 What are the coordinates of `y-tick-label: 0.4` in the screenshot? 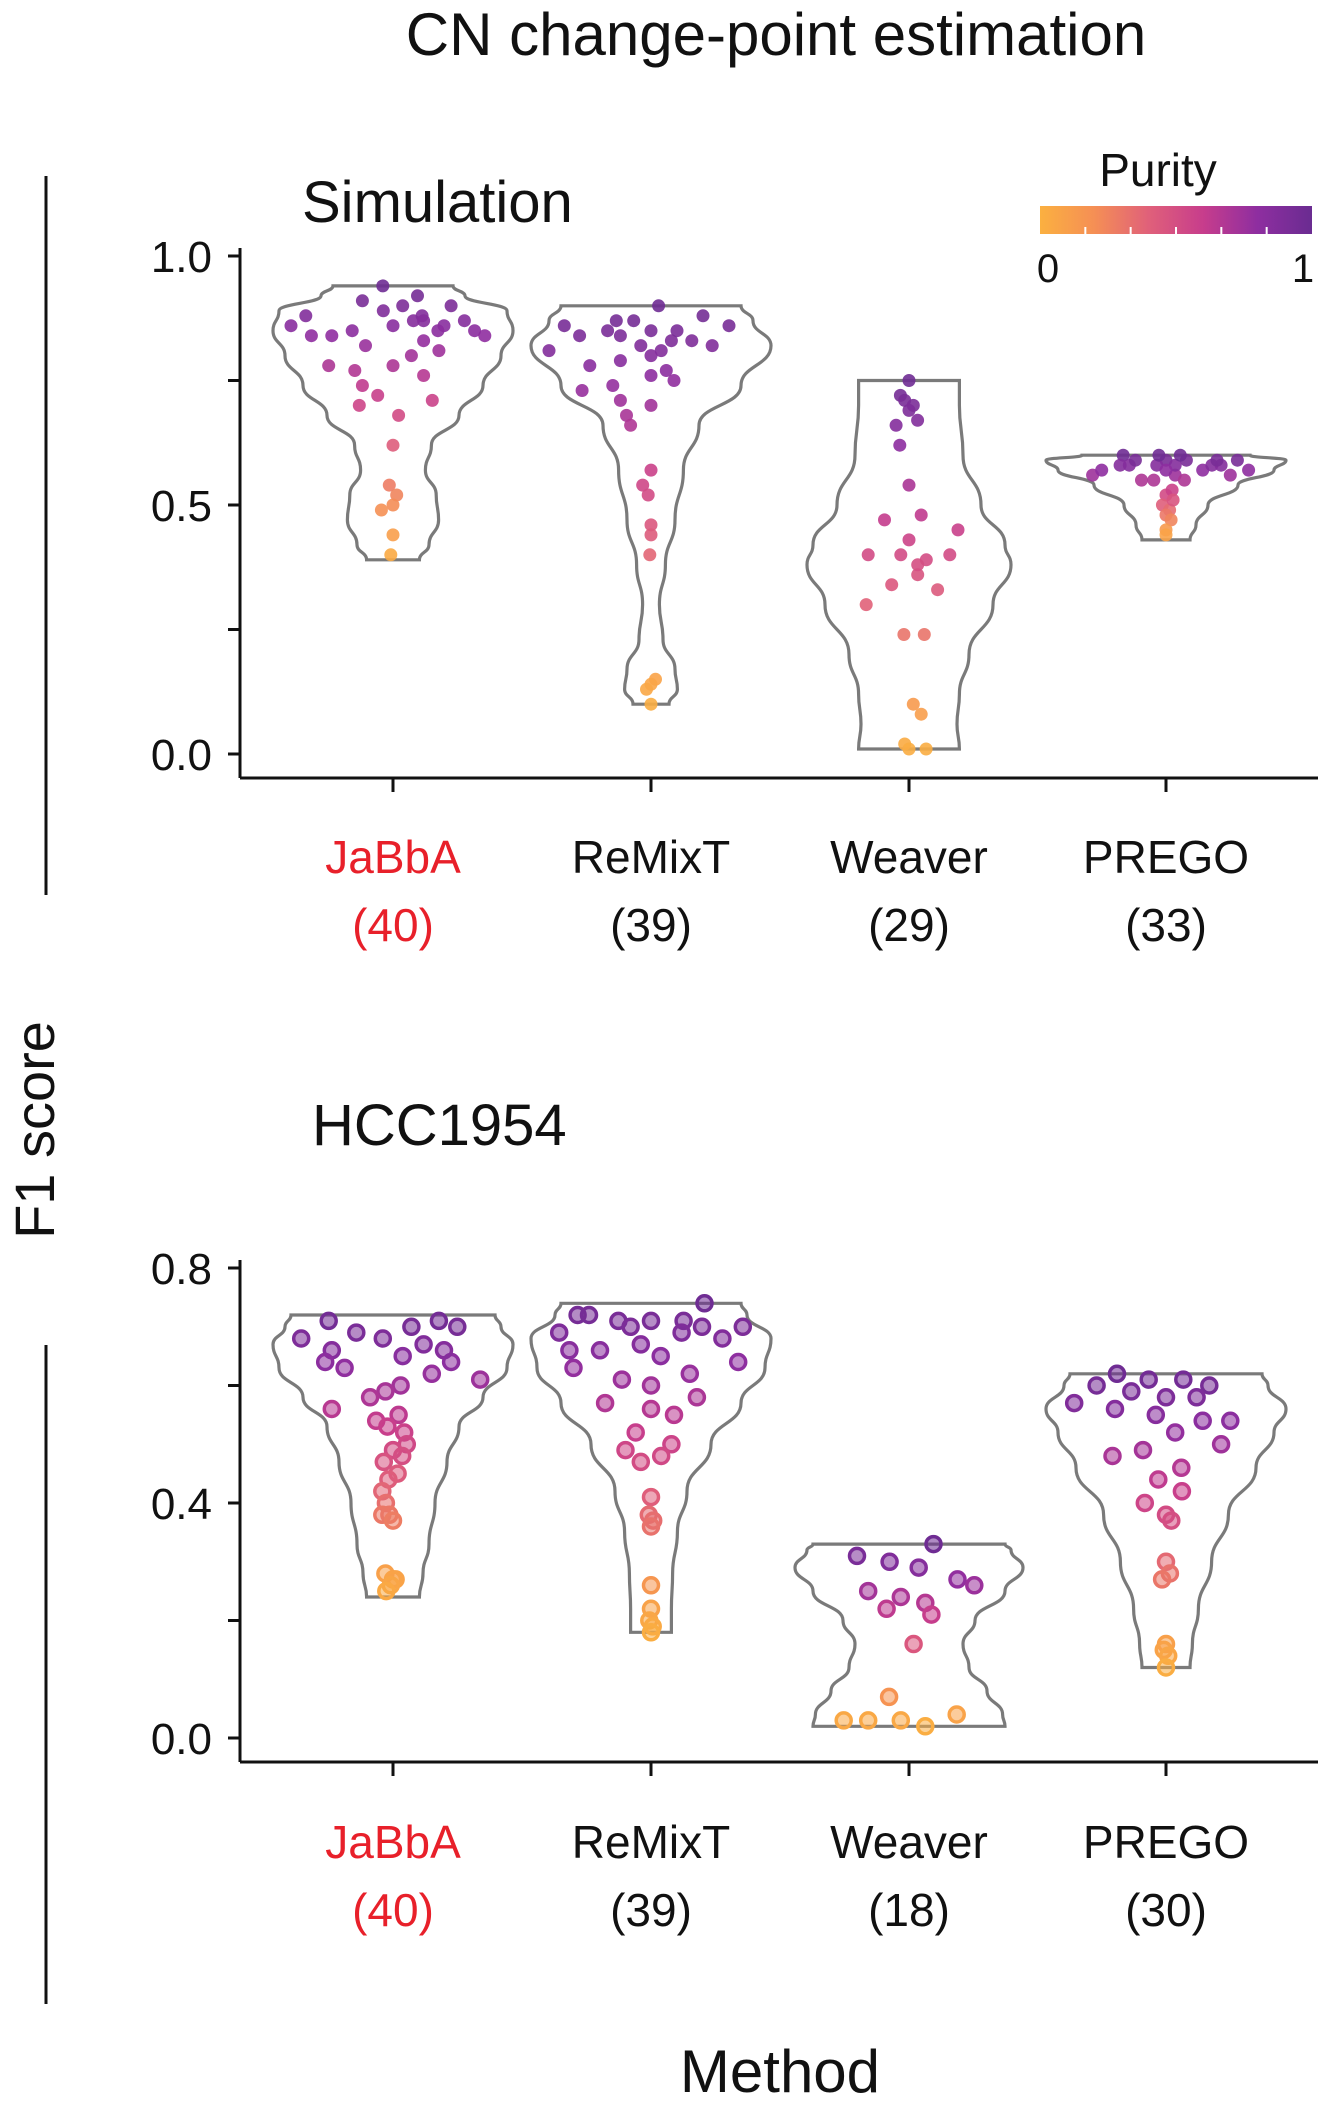 It's located at (181, 1504).